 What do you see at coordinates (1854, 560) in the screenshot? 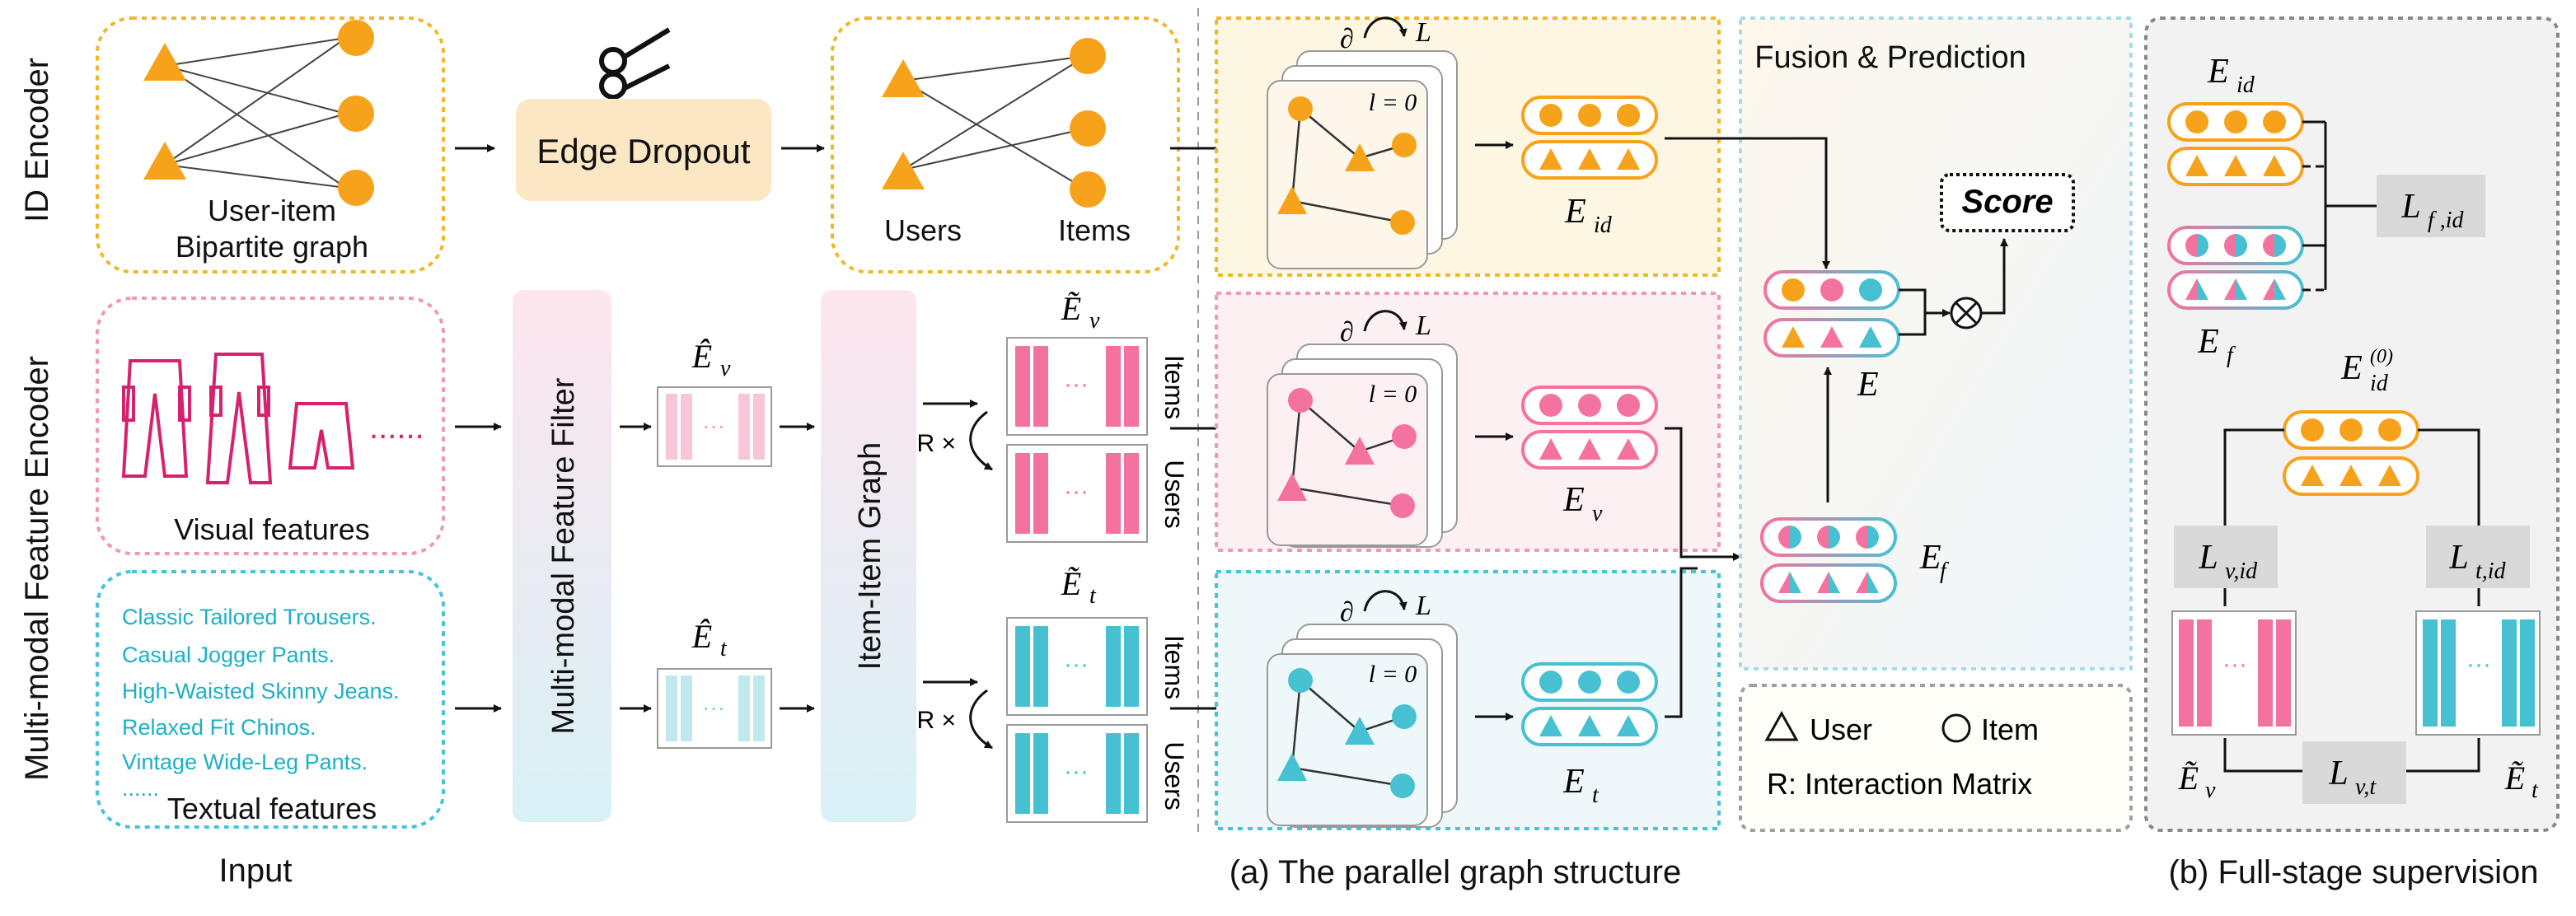
I see `E-f-embedding: E f` at bounding box center [1854, 560].